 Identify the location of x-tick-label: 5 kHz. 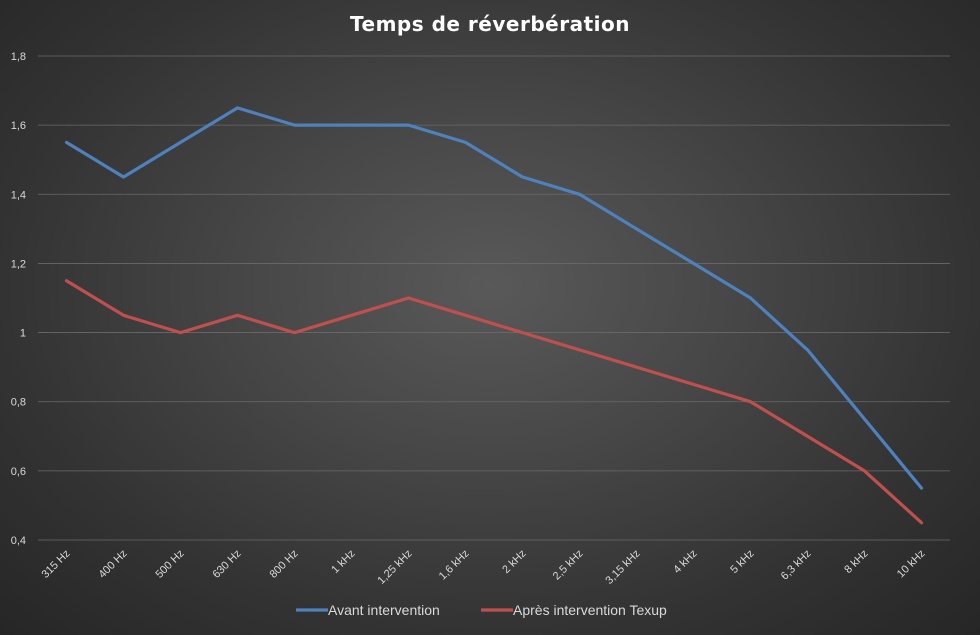
(742, 562).